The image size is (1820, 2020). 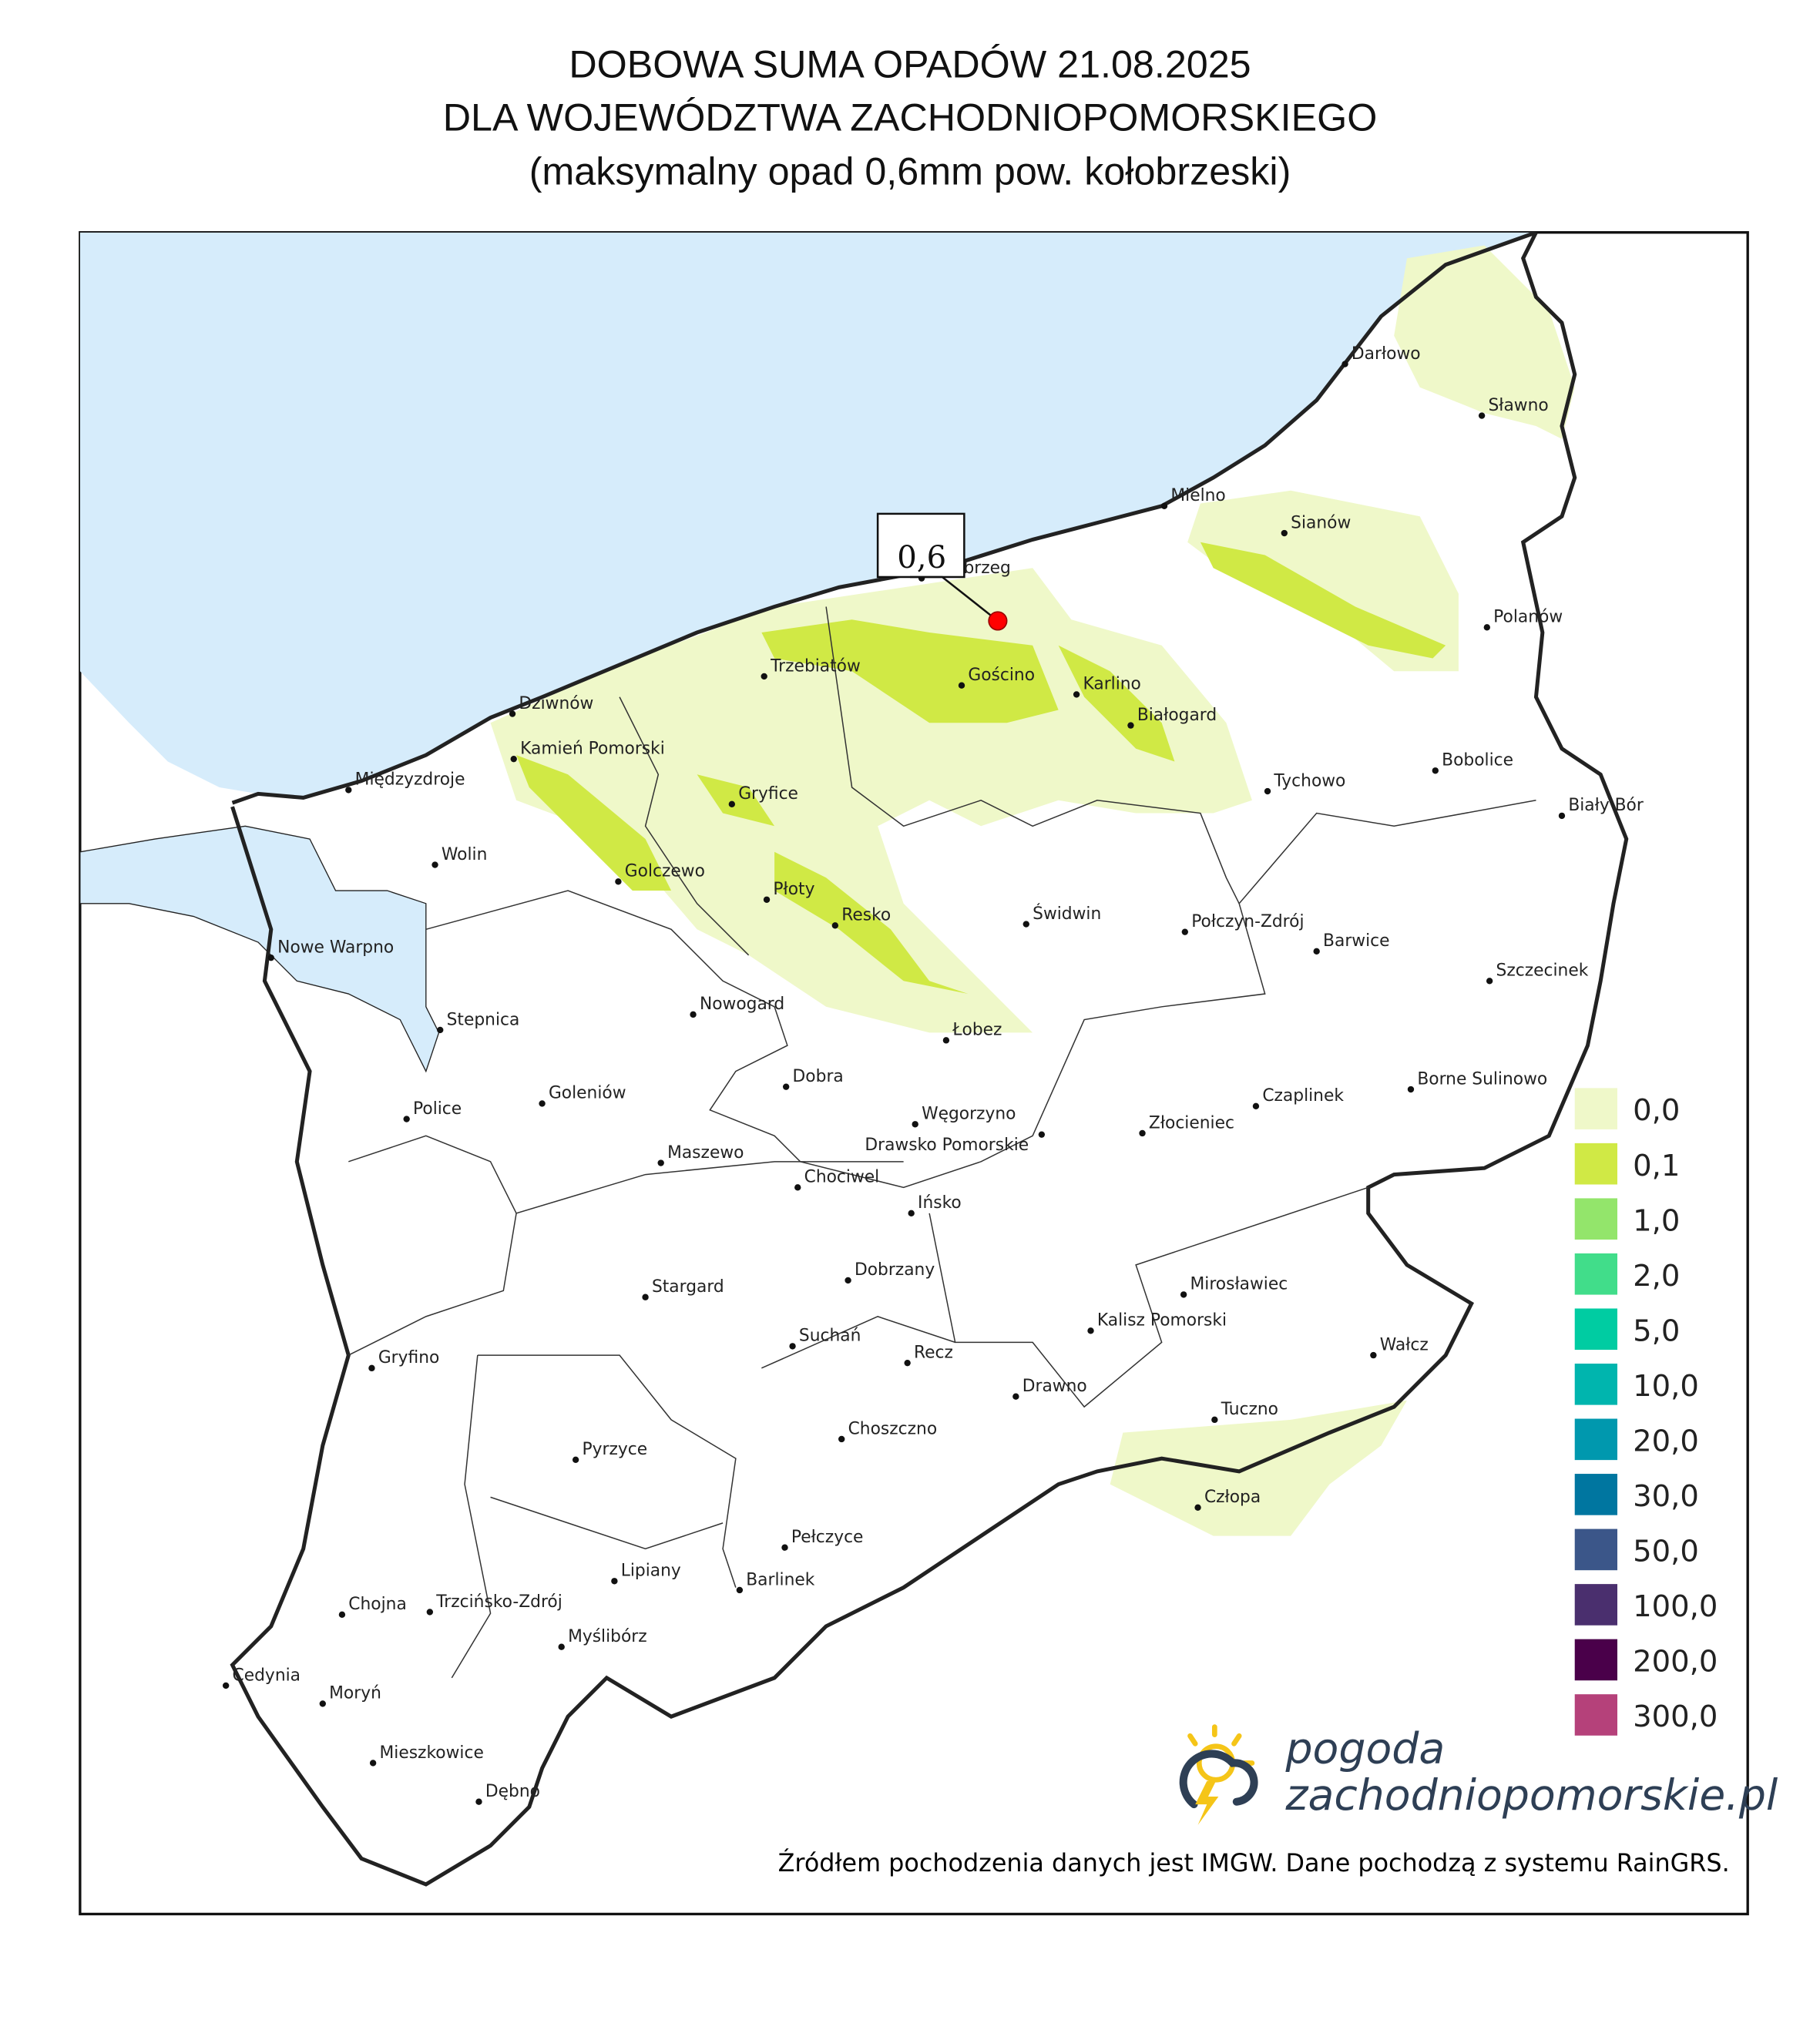 What do you see at coordinates (432, 1753) in the screenshot?
I see `city-label: Mieszkowice` at bounding box center [432, 1753].